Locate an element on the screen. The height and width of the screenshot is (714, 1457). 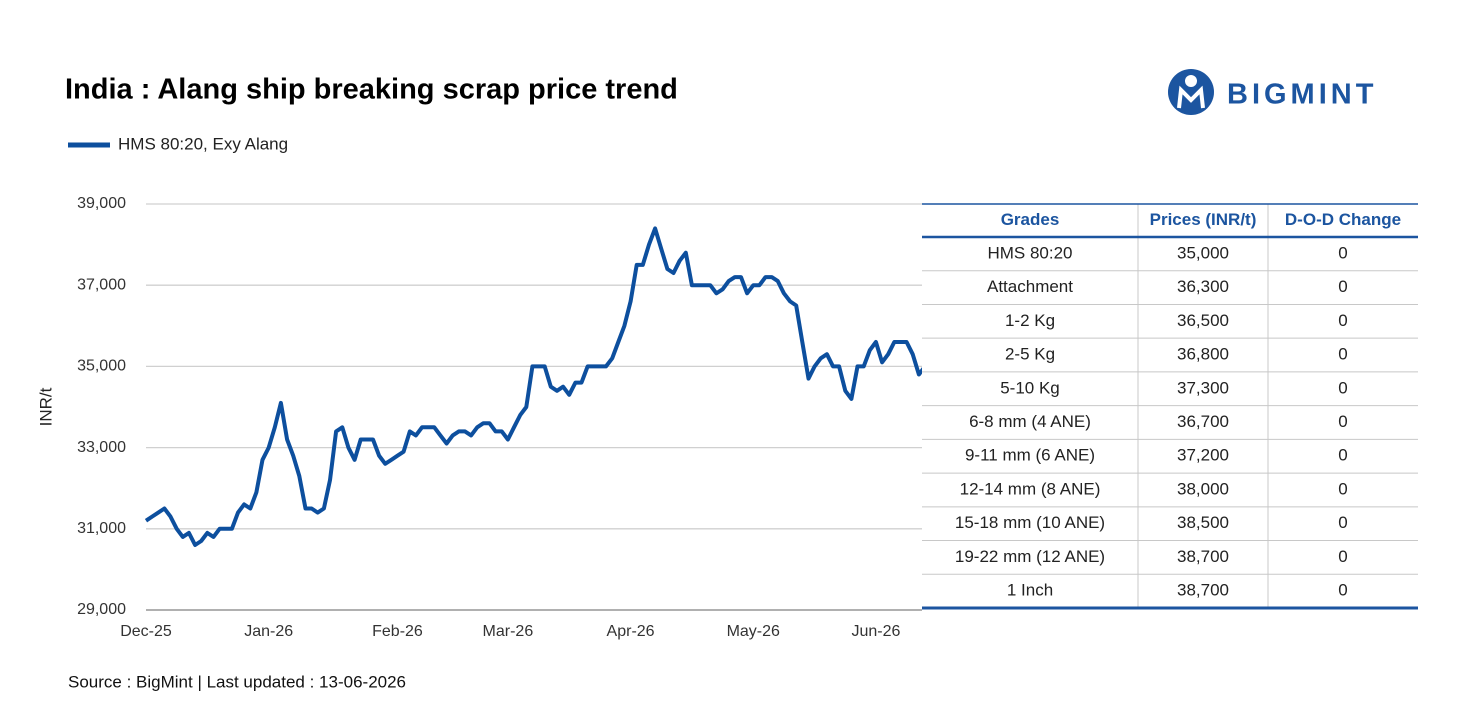
y-tick-label: 35,000 is located at coordinates (101, 366).